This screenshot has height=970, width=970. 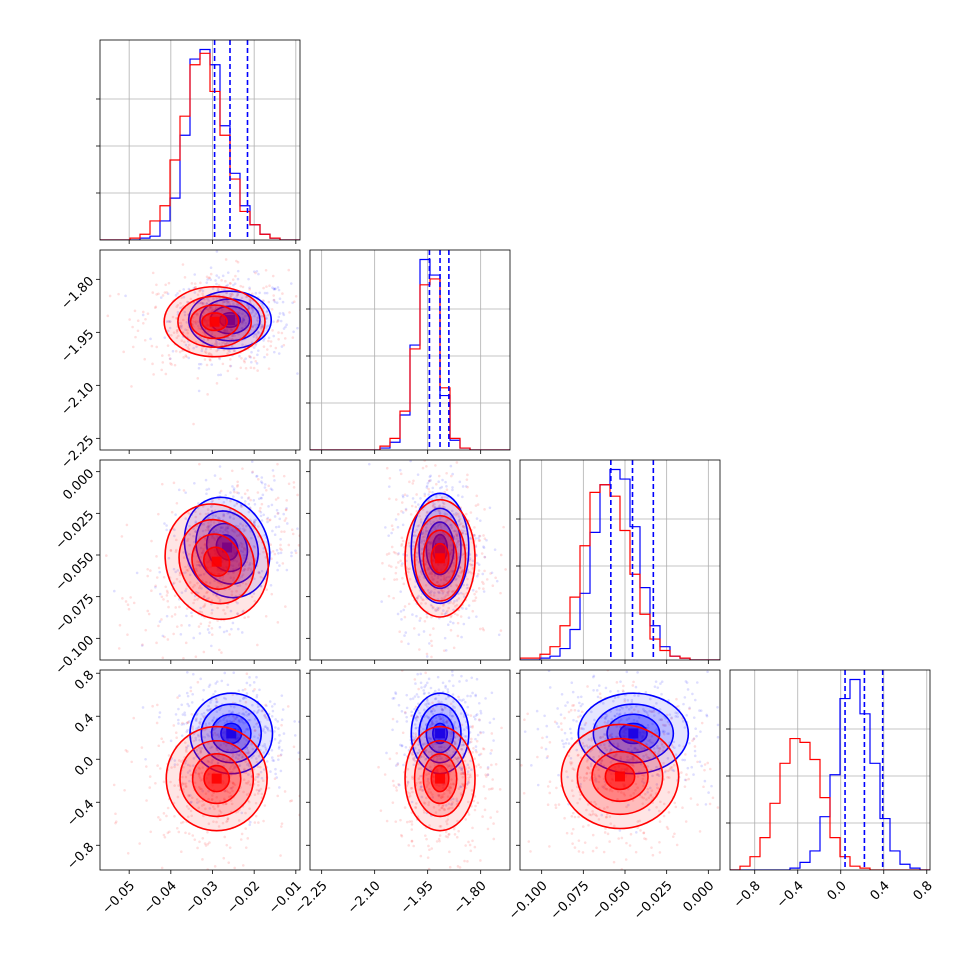 I want to click on ylabel-p1-1: −2.10, so click(x=78, y=399).